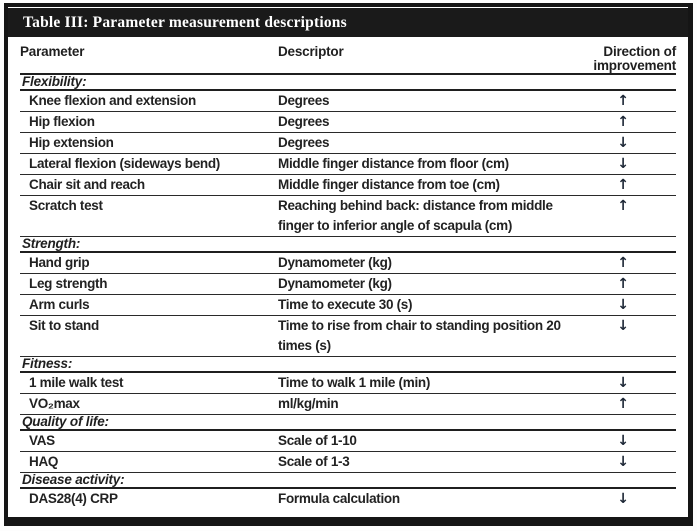 This screenshot has width=697, height=531. Describe the element at coordinates (59, 262) in the screenshot. I see `parameter-cell: Hand grip` at that location.